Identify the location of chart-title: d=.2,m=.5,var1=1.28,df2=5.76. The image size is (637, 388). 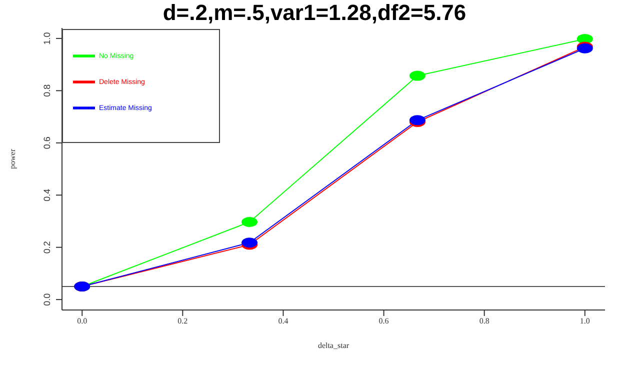
(315, 13).